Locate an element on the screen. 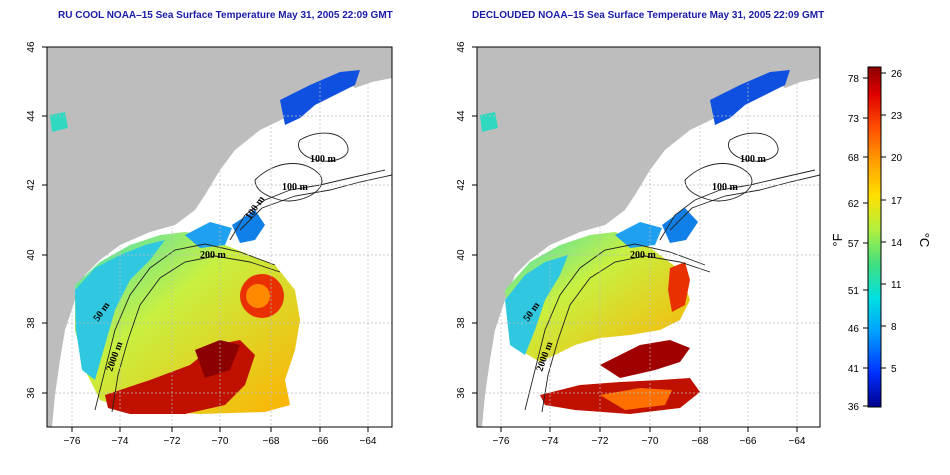  right-ytick-40: 40 is located at coordinates (461, 255).